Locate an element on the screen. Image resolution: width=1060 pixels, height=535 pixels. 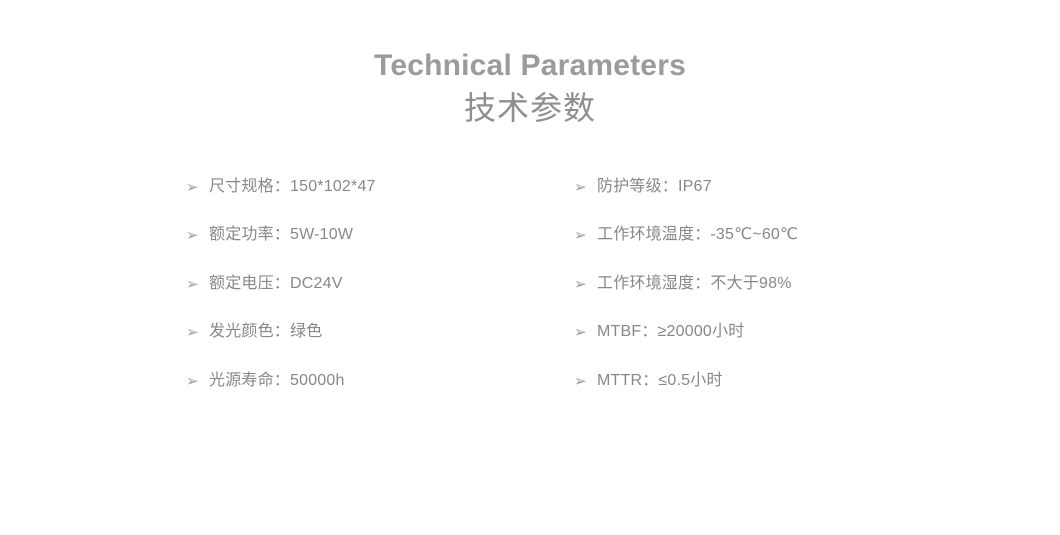
spec-text-light-color: 发光颜色：绿色 is located at coordinates (266, 332).